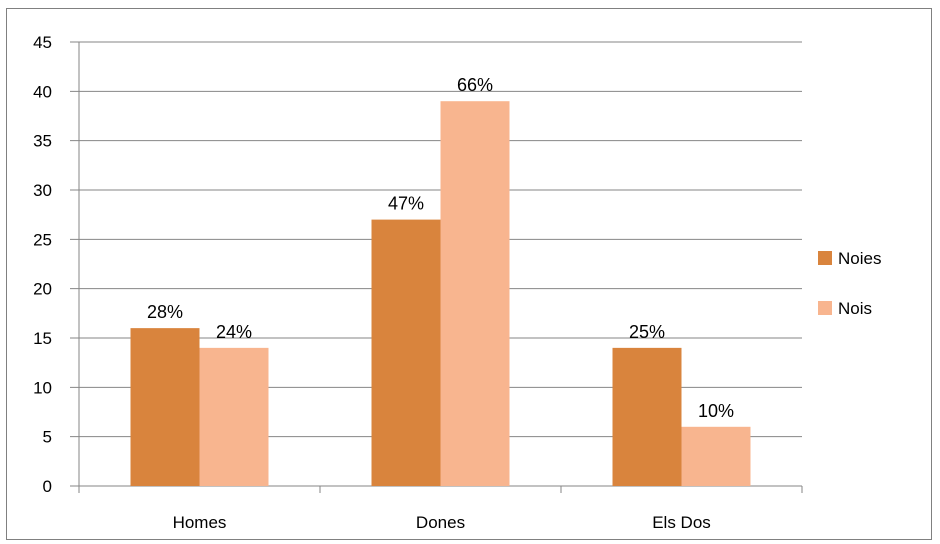 Image resolution: width=940 pixels, height=544 pixels. What do you see at coordinates (42, 141) in the screenshot?
I see `y-tick-label: 35` at bounding box center [42, 141].